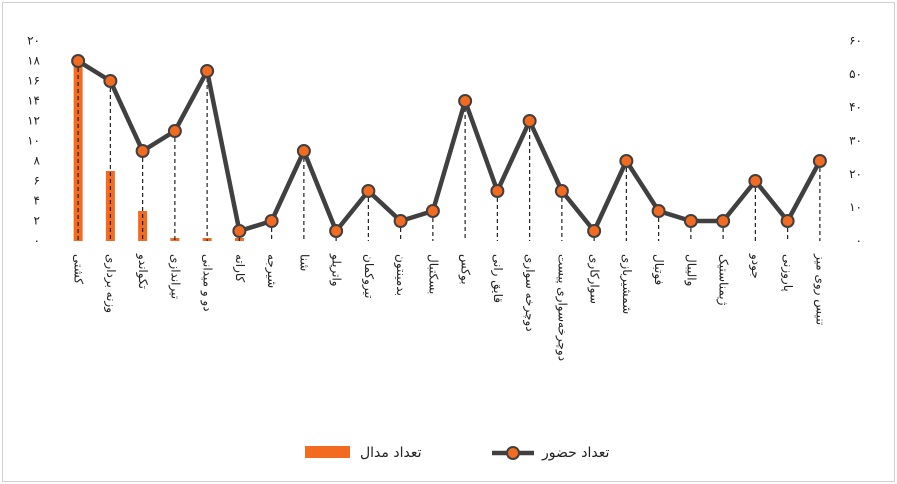  What do you see at coordinates (658, 269) in the screenshot?
I see `x-tick-label: فوتبال` at bounding box center [658, 269].